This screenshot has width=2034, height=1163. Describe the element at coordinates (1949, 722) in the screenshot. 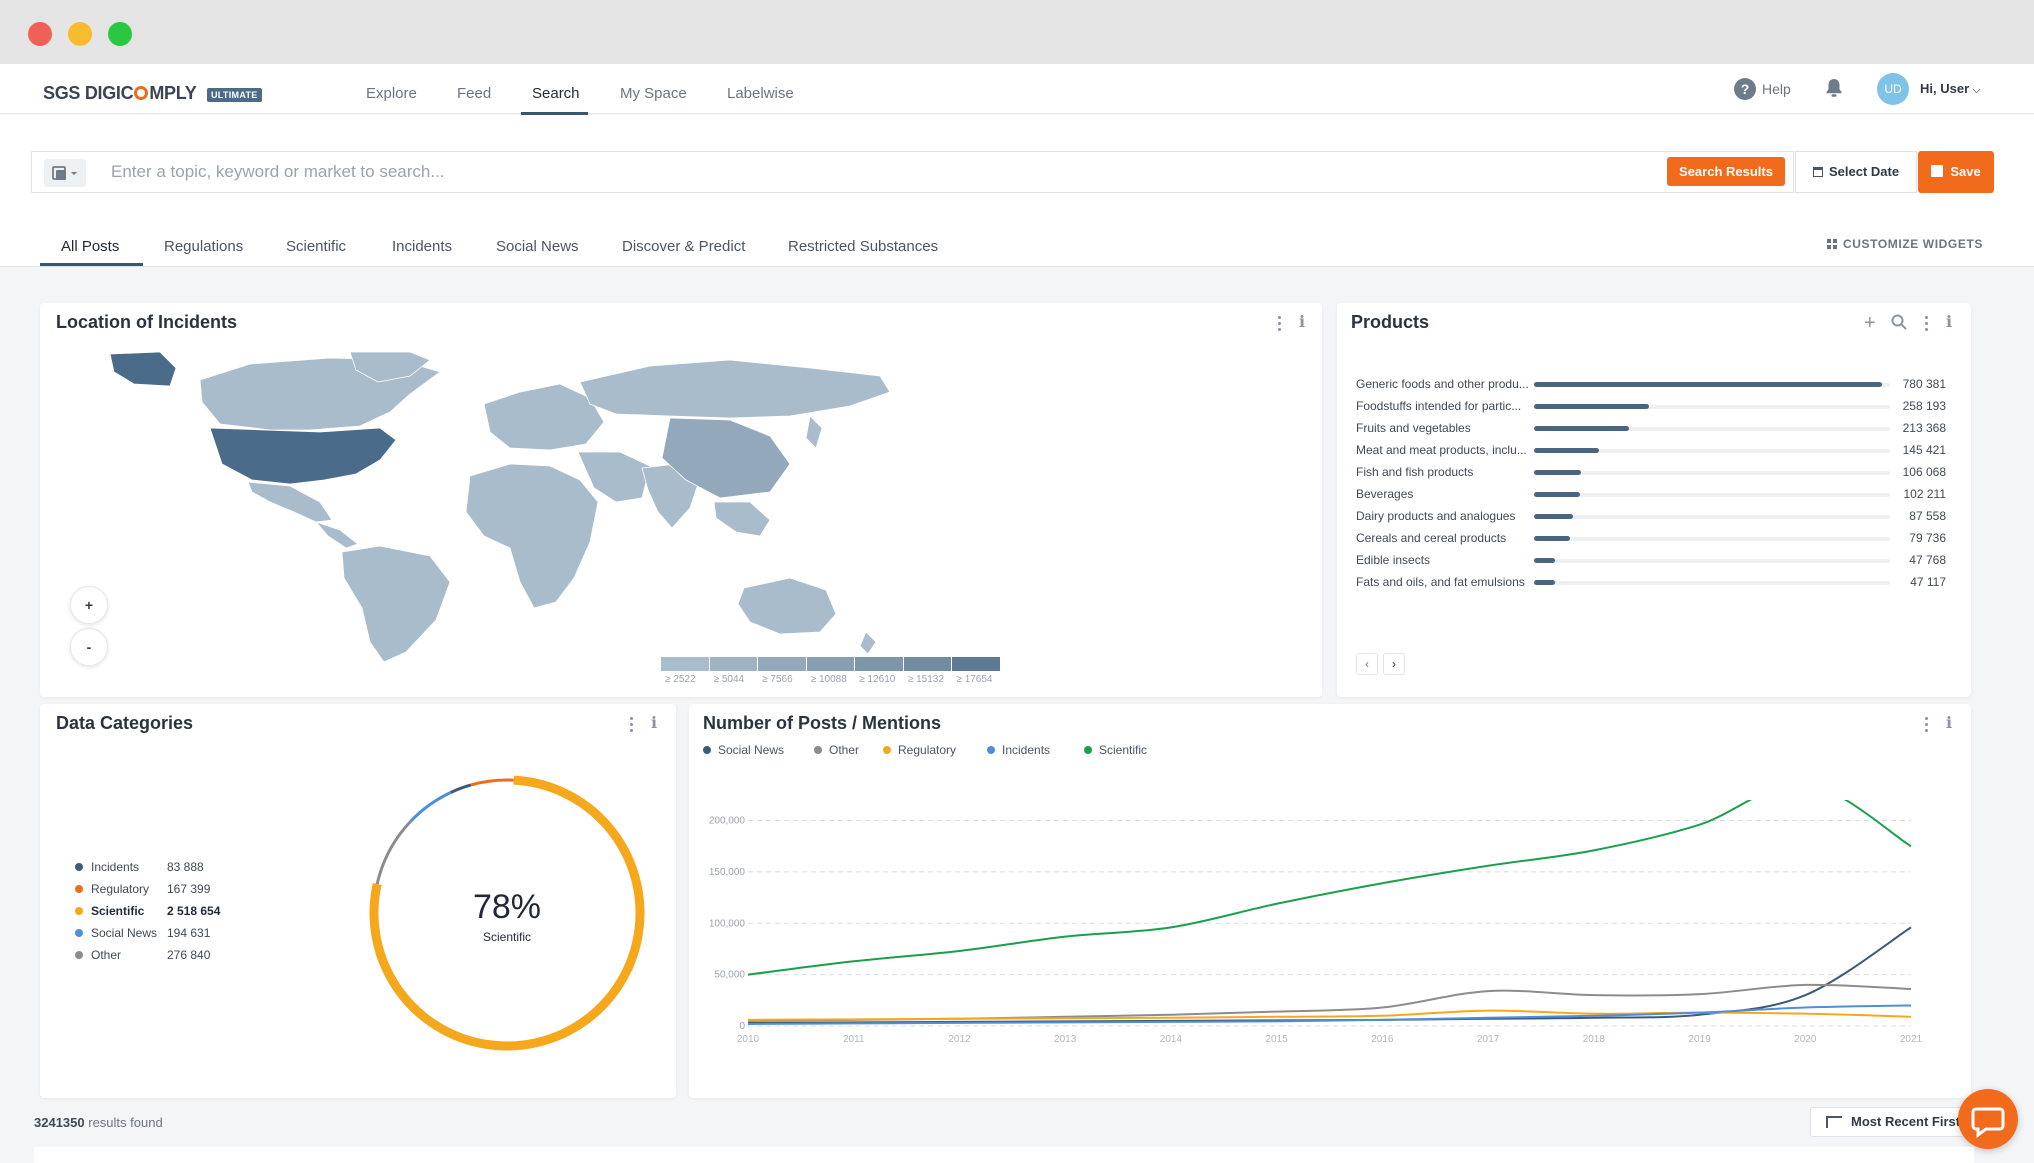

I see `posts-info-icon: i` at that location.